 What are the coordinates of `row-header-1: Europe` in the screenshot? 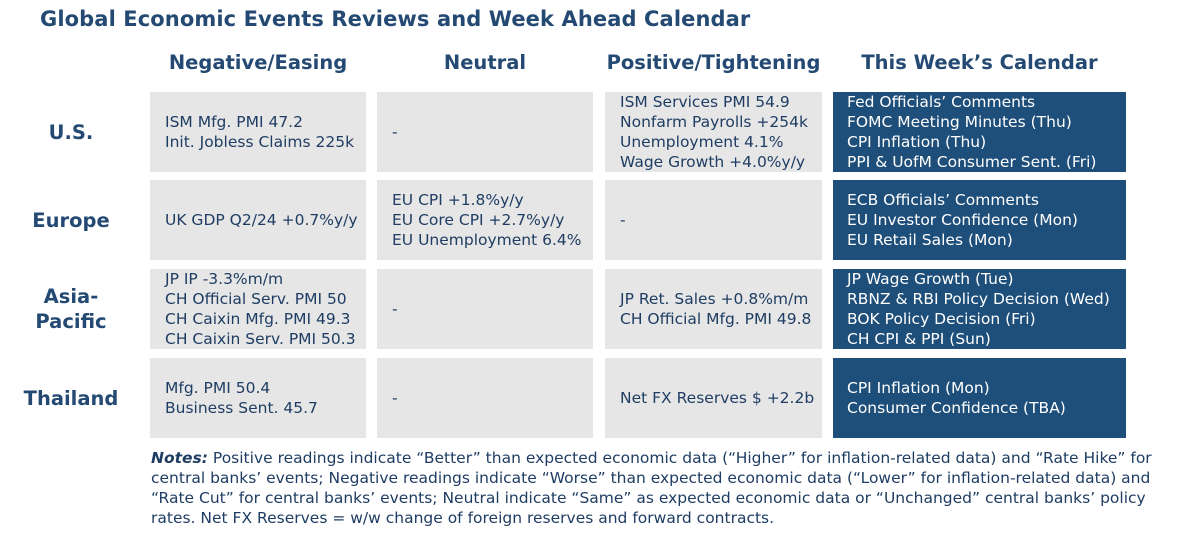 It's located at (71, 220).